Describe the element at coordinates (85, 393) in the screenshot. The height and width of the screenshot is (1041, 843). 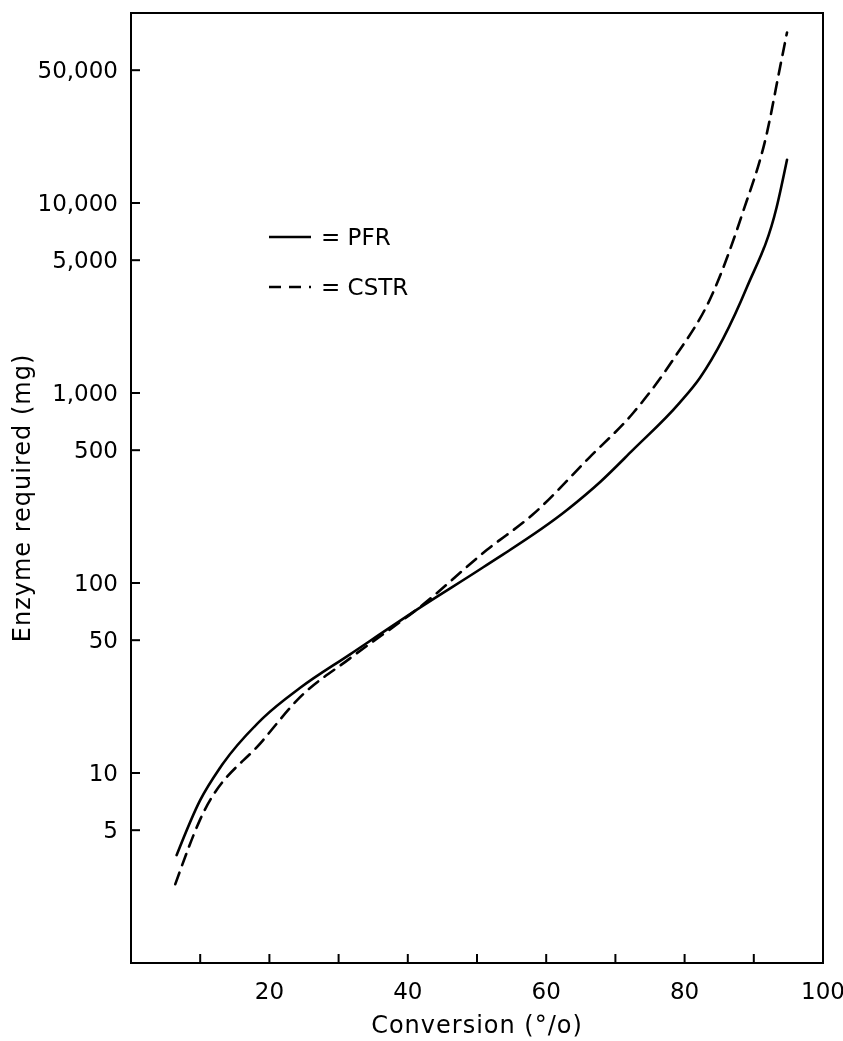
I see `y-tick-label: 1,000` at that location.